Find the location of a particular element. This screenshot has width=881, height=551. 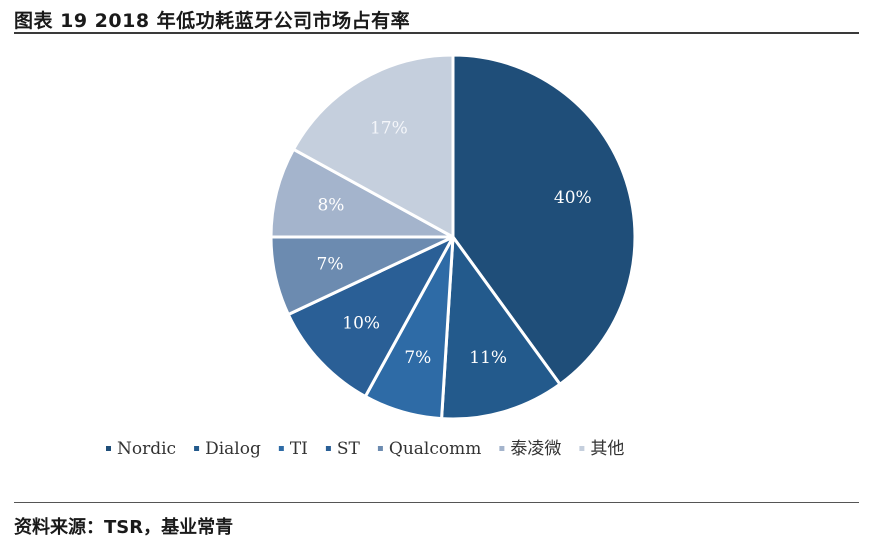

legend: Nordic Dialog TI ST Qualcomm 泰凌微 其他 is located at coordinates (365, 449).